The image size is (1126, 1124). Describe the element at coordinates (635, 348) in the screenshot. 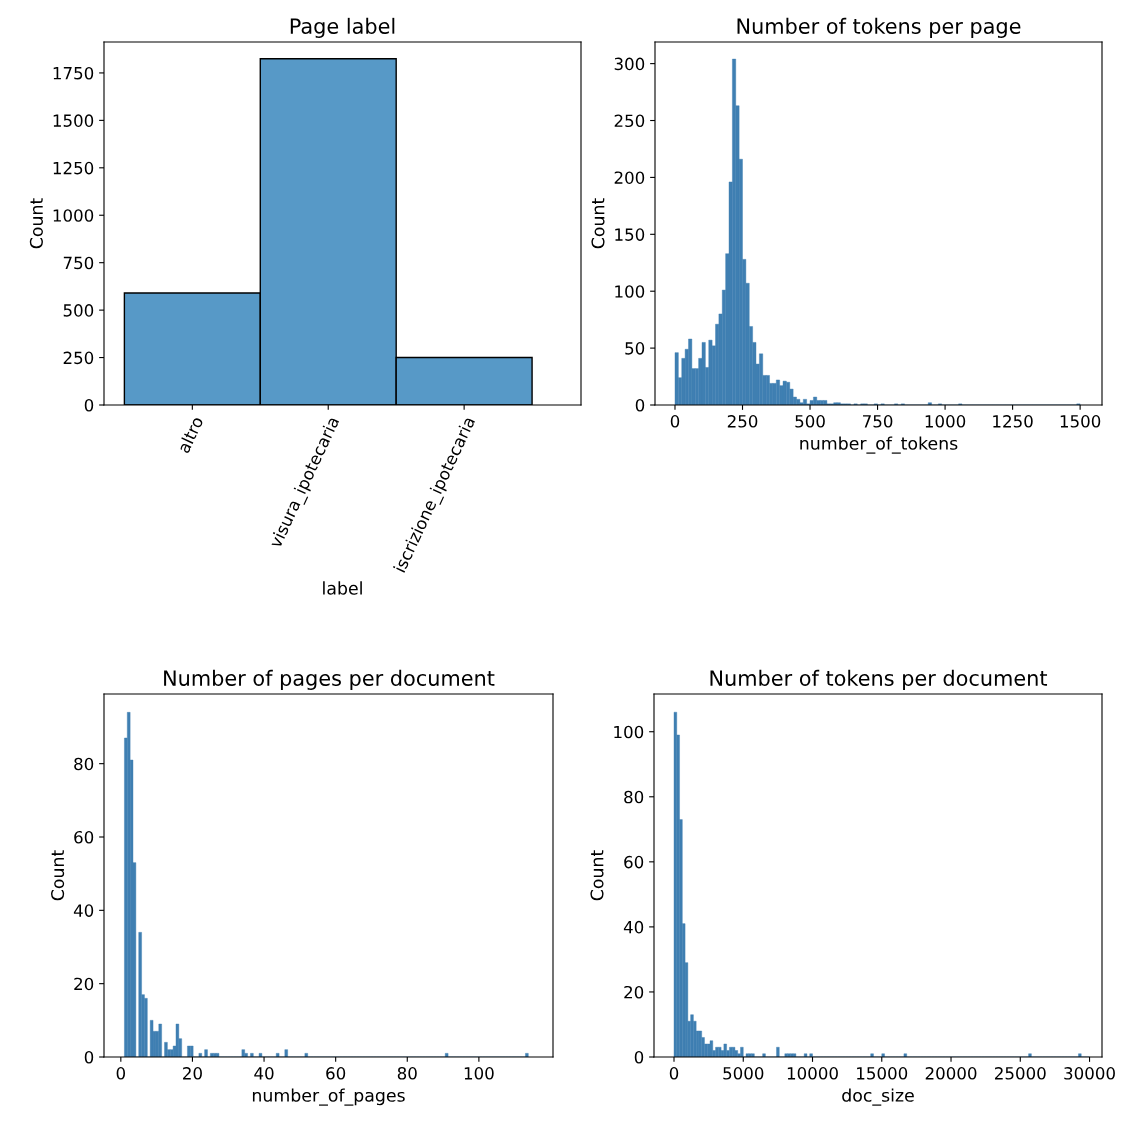

I see `y-tick-label: 50` at that location.